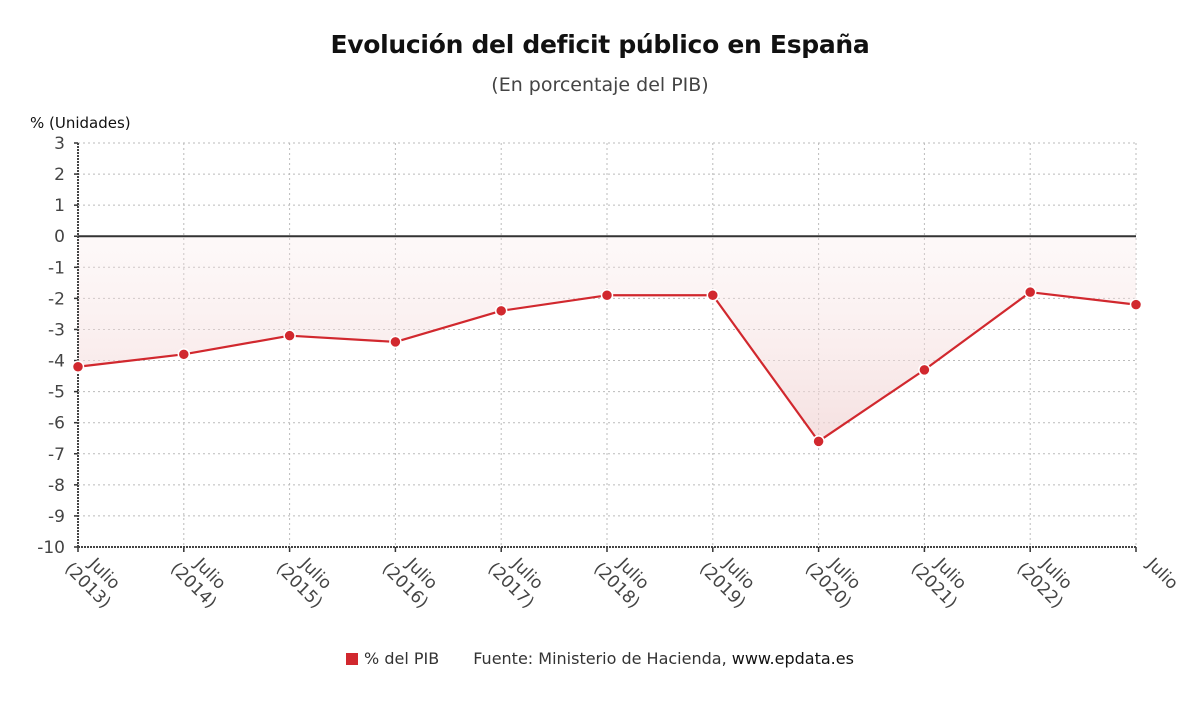 This screenshot has height=705, width=1200. What do you see at coordinates (59, 237) in the screenshot?
I see `y-tick-label: 0` at bounding box center [59, 237].